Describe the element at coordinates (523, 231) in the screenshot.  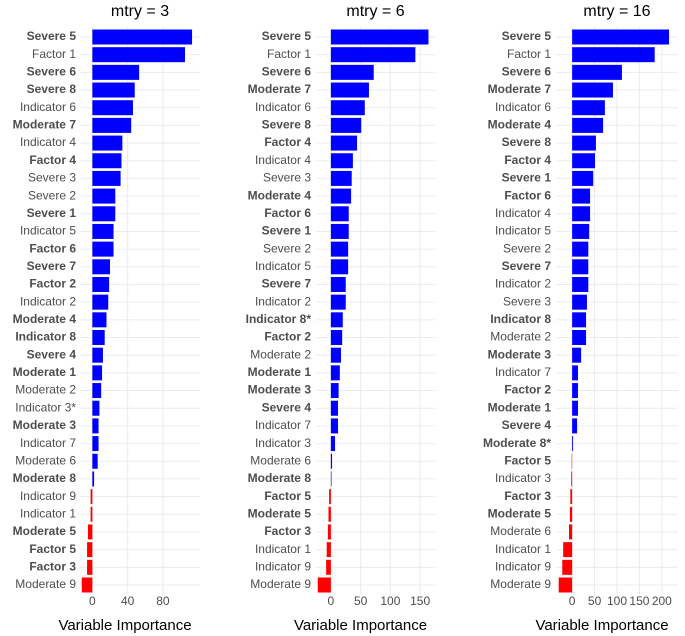
I see `y-tick-label: Indicator 5` at that location.